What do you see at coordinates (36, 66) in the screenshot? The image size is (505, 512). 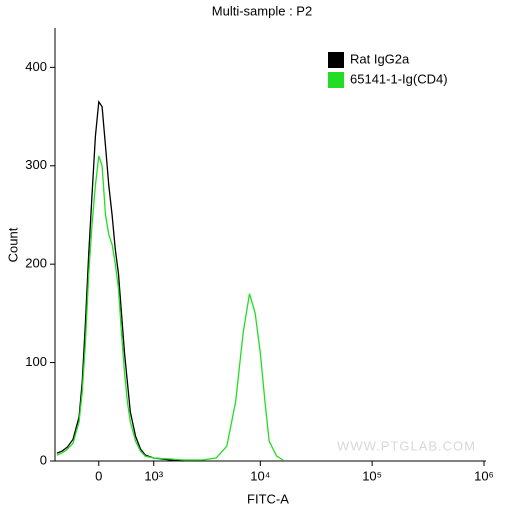 I see `y-tick-label: 400` at bounding box center [36, 66].